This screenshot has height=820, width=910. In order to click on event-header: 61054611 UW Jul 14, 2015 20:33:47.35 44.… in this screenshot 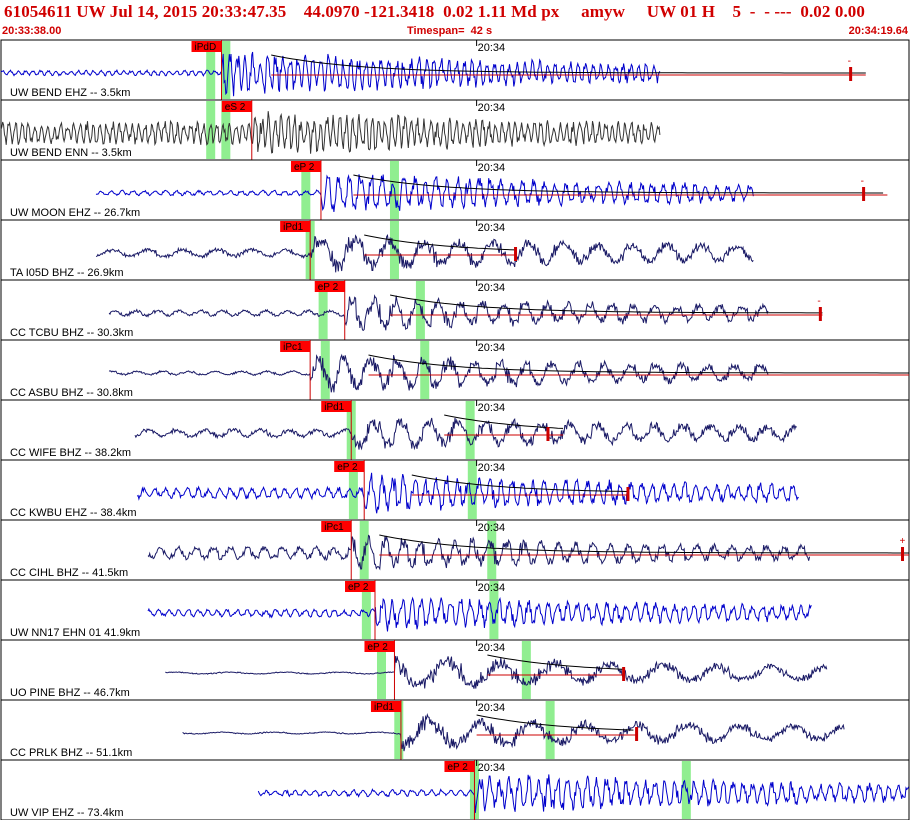, I will do `click(455, 20)`.